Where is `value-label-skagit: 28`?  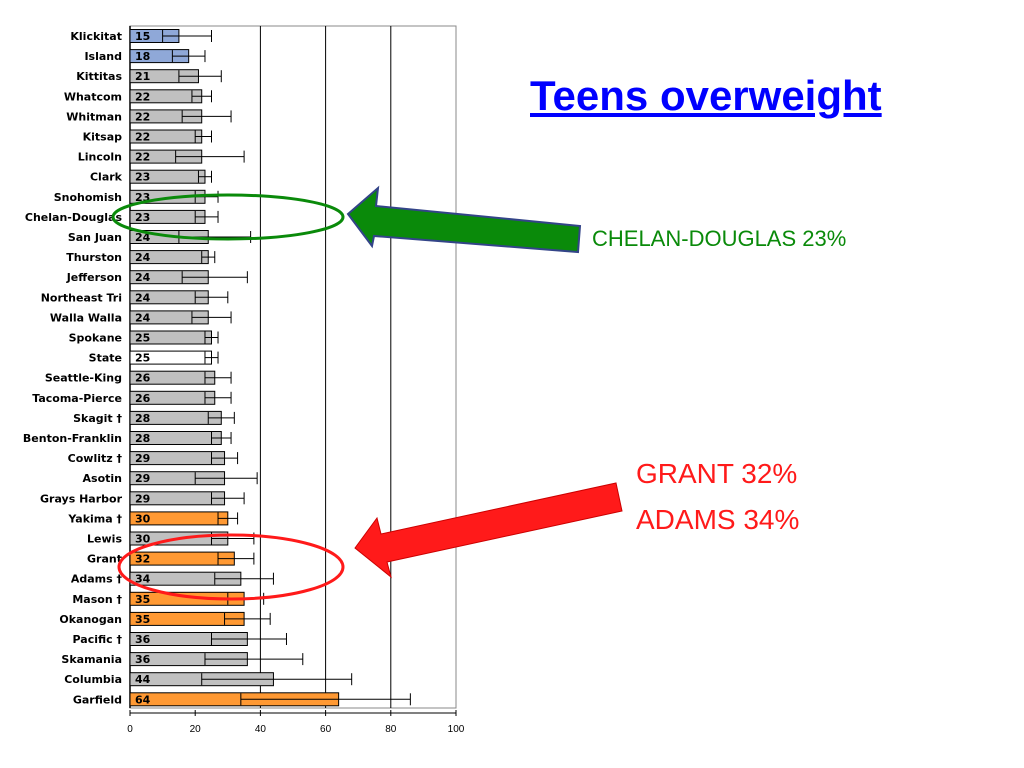
value-label-skagit: 28 is located at coordinates (142, 418).